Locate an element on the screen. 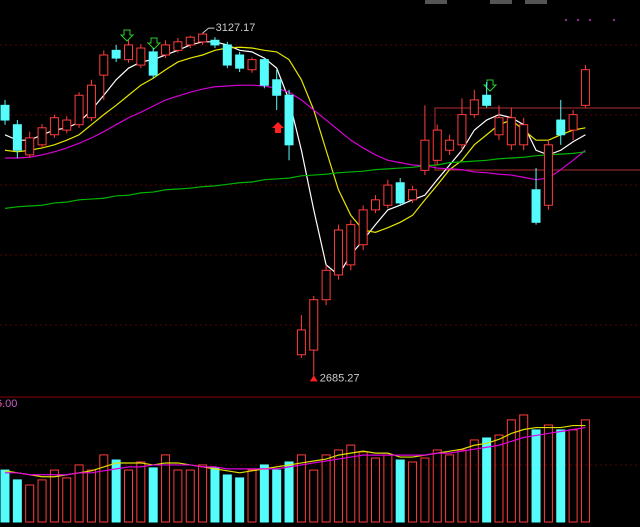 The width and height of the screenshot is (640, 527). toolbar is located at coordinates (520, 10).